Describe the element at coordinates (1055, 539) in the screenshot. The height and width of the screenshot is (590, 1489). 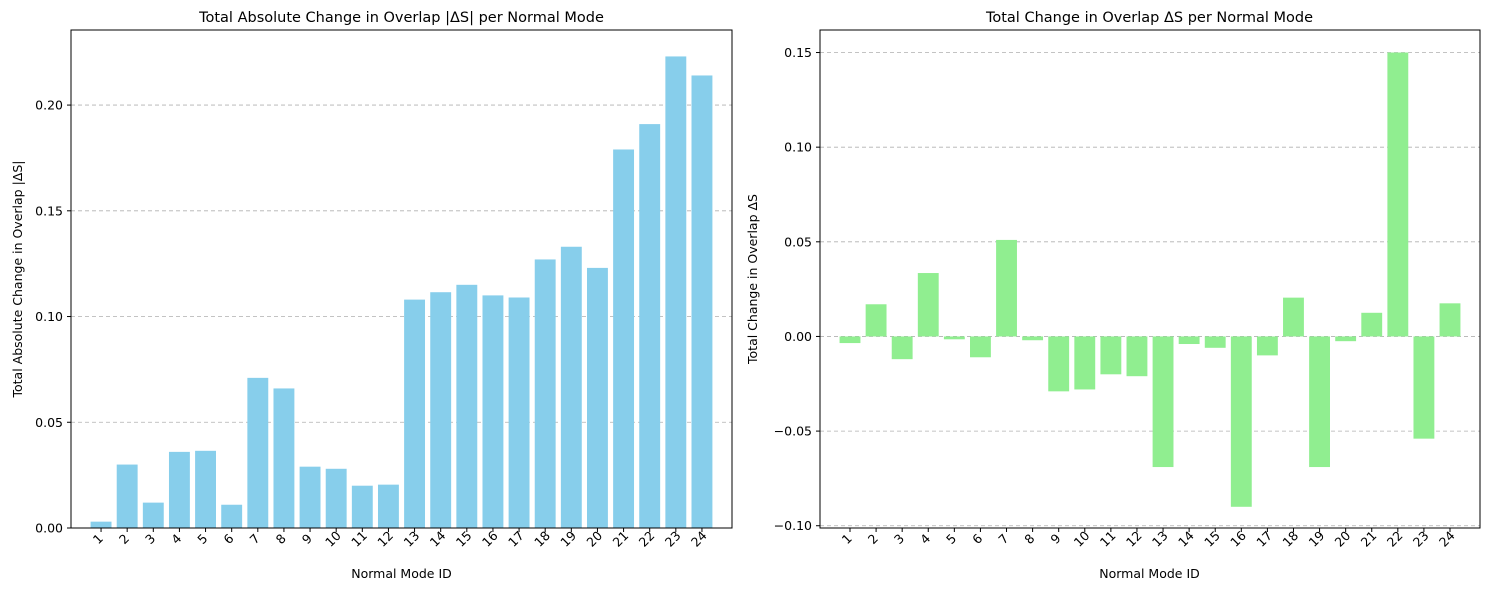
I see `x-tick-label: 9` at that location.